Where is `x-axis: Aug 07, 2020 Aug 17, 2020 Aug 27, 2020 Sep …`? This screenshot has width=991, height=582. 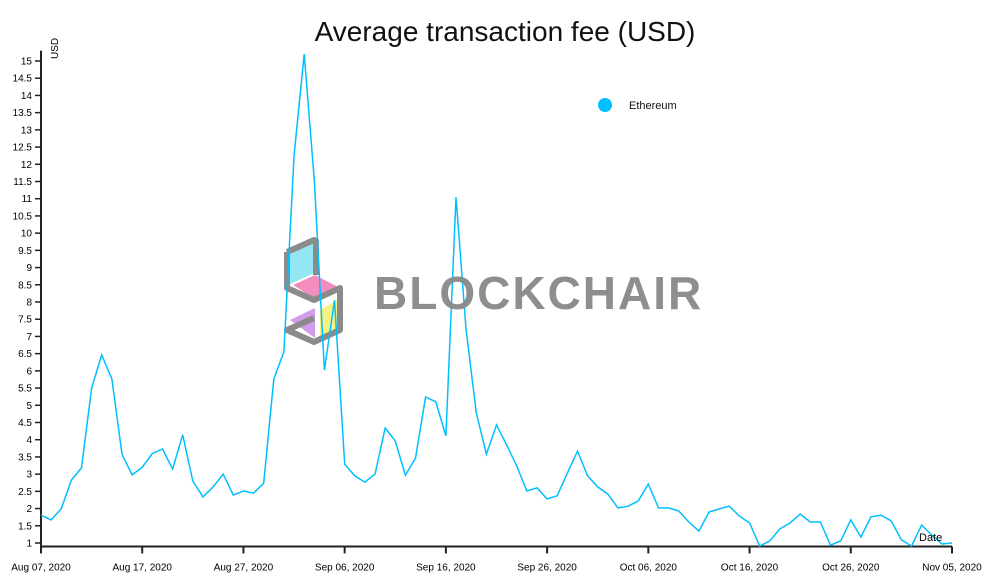 x-axis: Aug 07, 2020 Aug 17, 2020 Aug 27, 2020 Sep … is located at coordinates (496, 559).